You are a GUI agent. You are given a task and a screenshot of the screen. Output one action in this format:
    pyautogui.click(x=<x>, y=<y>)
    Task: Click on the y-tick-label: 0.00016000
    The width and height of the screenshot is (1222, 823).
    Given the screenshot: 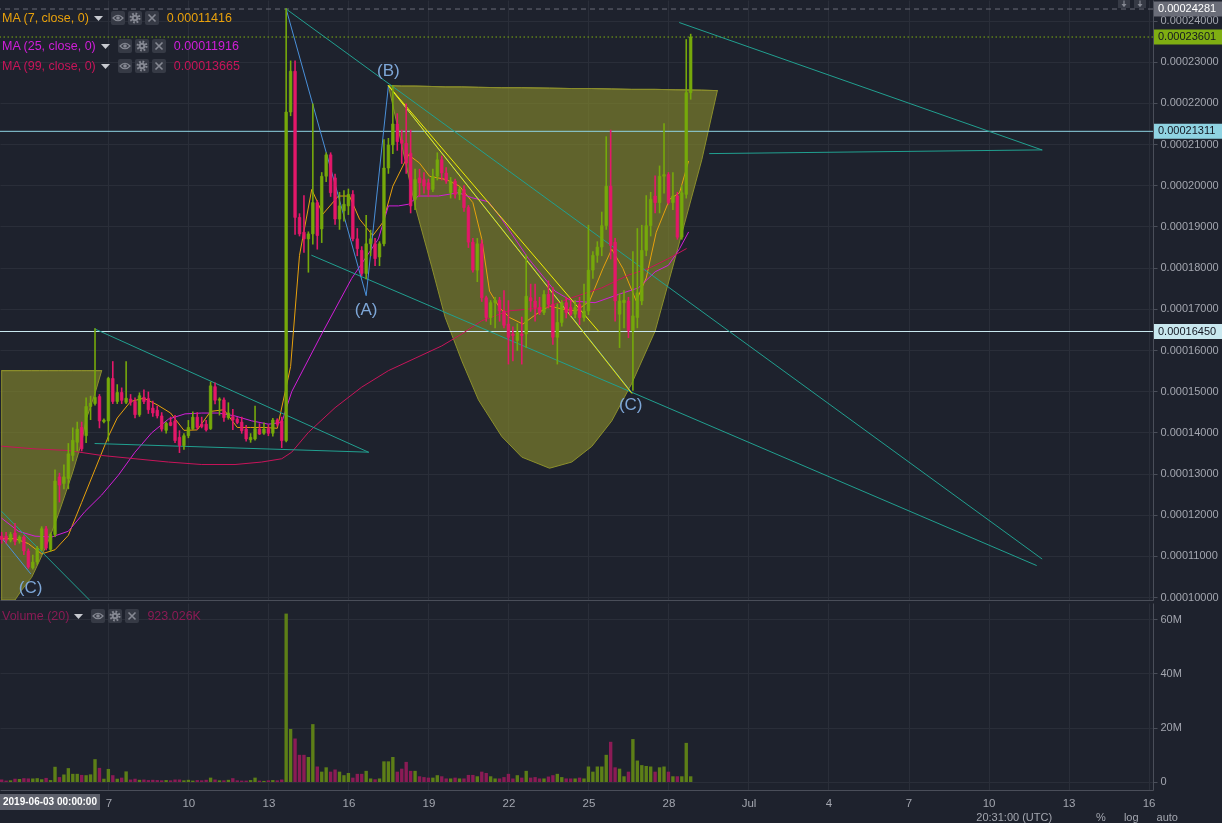 What is the action you would take?
    pyautogui.click(x=1189, y=349)
    